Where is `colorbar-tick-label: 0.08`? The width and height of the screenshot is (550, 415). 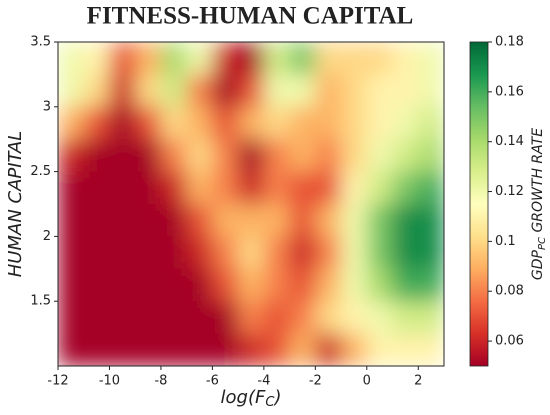
colorbar-tick-label: 0.08 is located at coordinates (509, 291).